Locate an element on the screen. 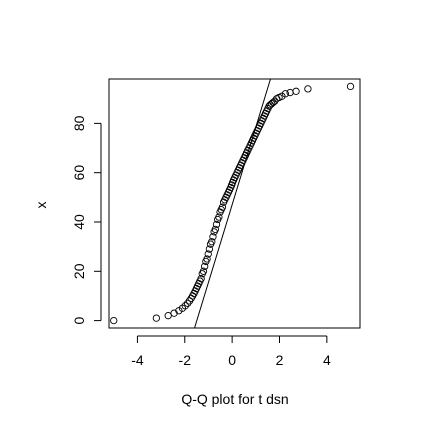 Image resolution: width=431 pixels, height=428 pixels. x-tick-label: 4 is located at coordinates (327, 360).